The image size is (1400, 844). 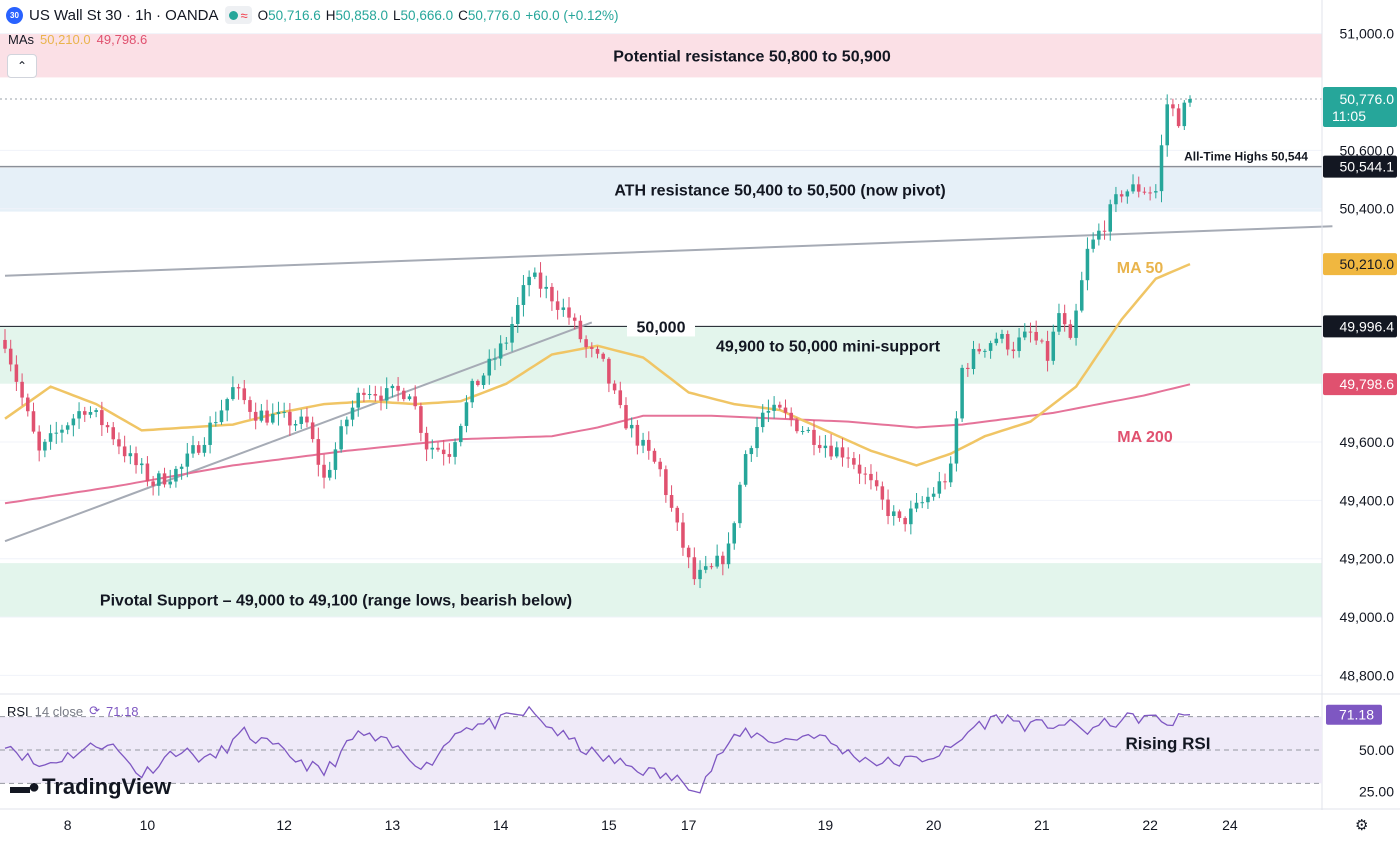 What do you see at coordinates (1150, 825) in the screenshot?
I see `time-axis-tick: 22` at bounding box center [1150, 825].